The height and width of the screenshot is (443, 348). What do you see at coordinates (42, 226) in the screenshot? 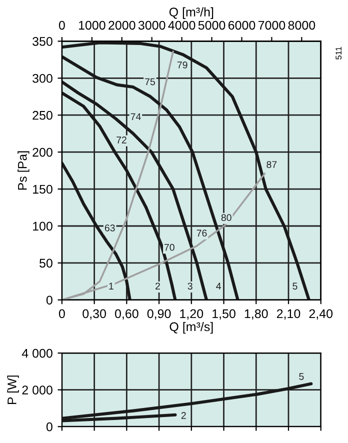
I see `y-tick-label: 100` at bounding box center [42, 226].